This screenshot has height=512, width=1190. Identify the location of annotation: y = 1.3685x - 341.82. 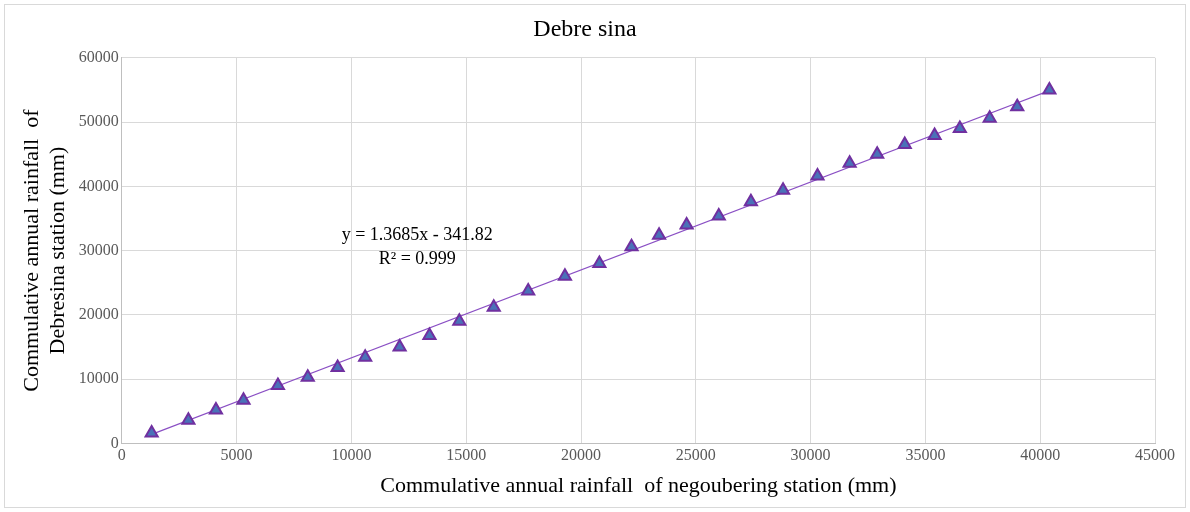
(417, 233).